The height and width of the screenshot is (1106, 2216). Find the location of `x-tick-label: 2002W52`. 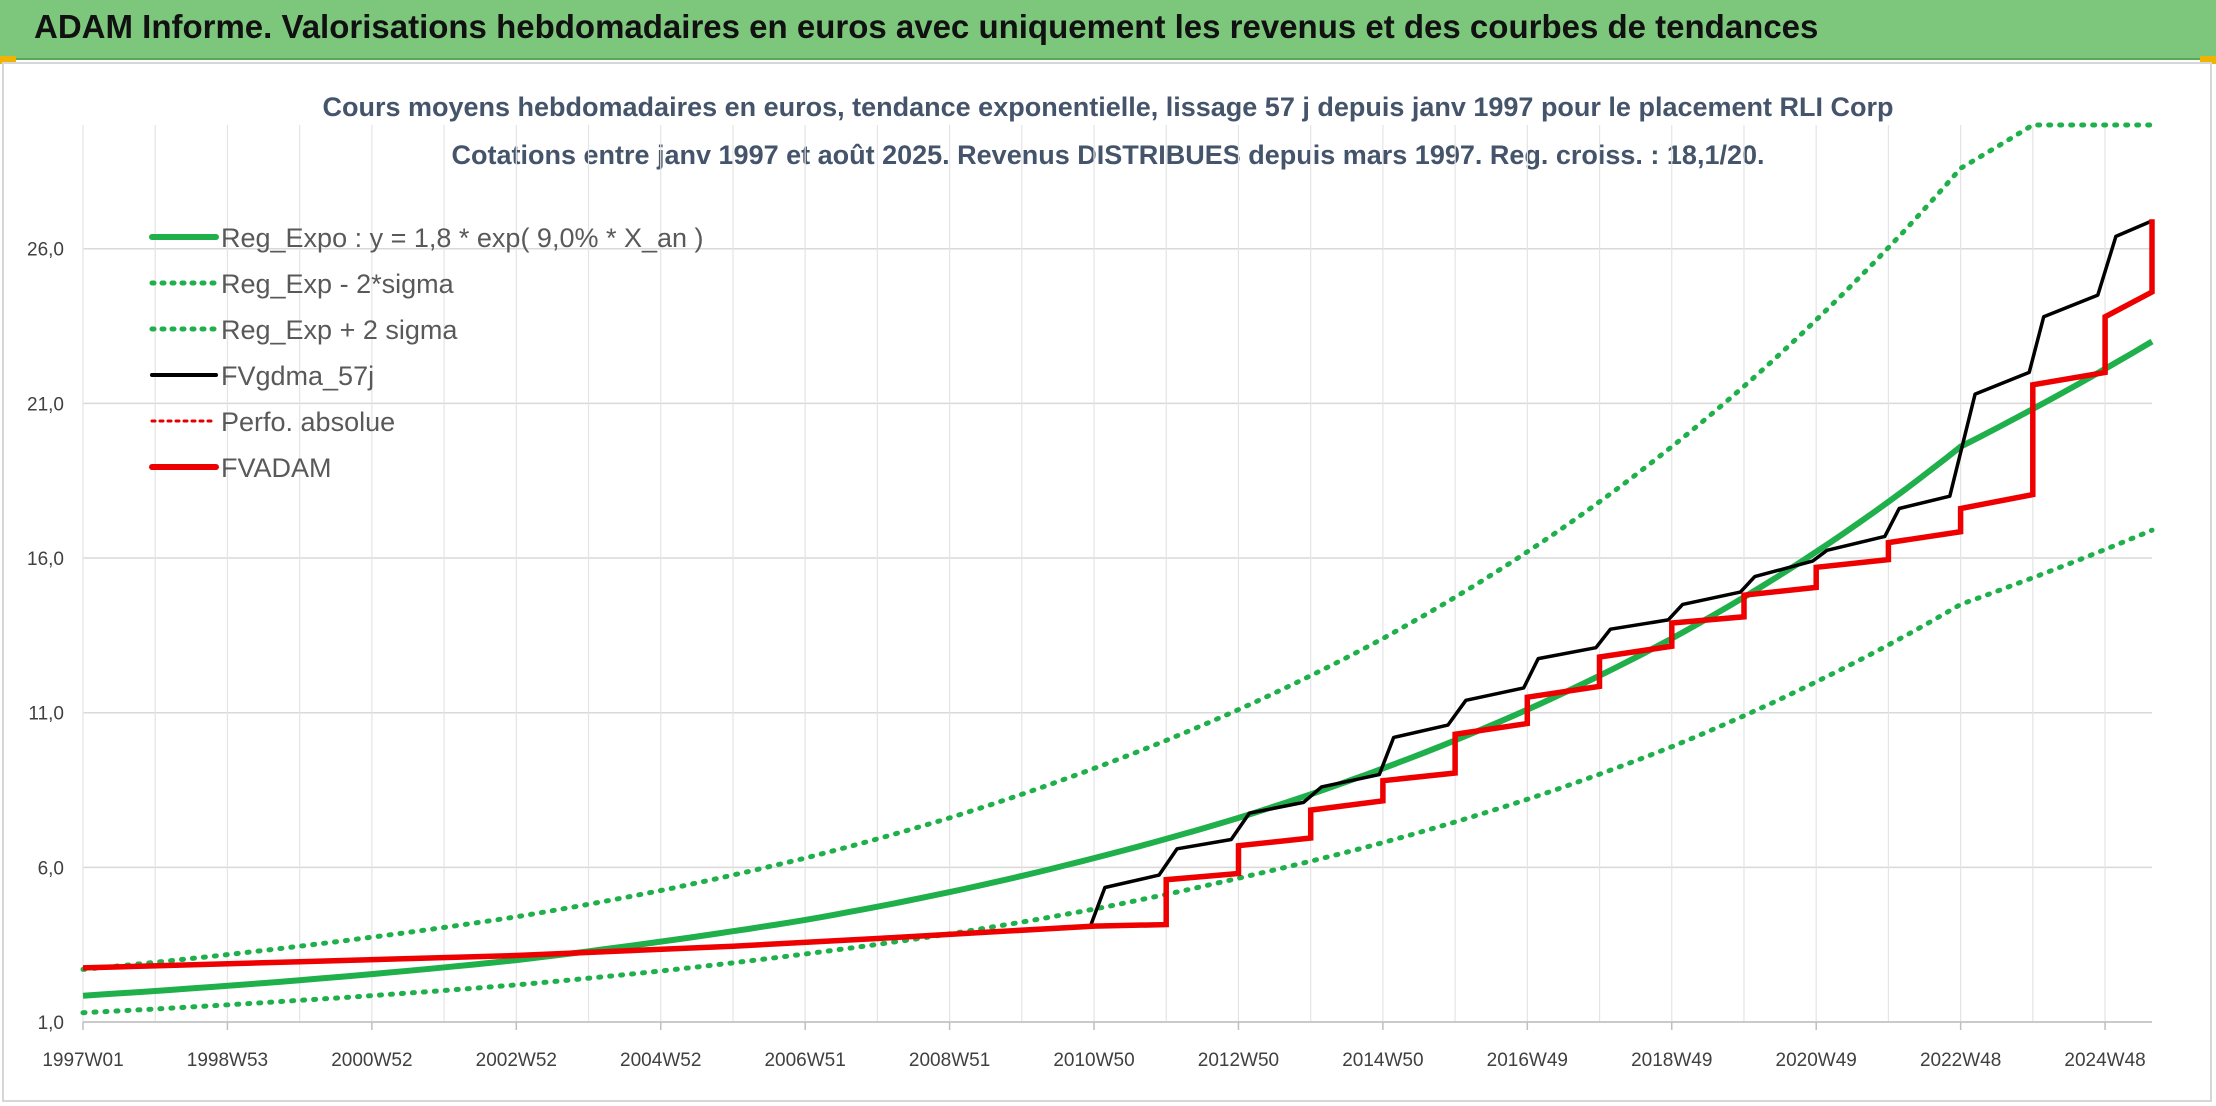

x-tick-label: 2002W52 is located at coordinates (516, 1060).